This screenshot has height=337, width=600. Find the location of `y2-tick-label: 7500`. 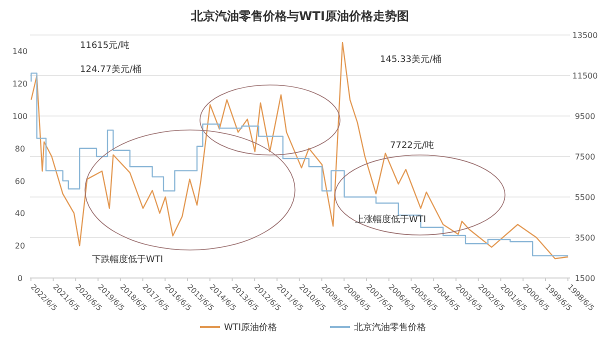

y2-tick-label: 7500 is located at coordinates (585, 157).